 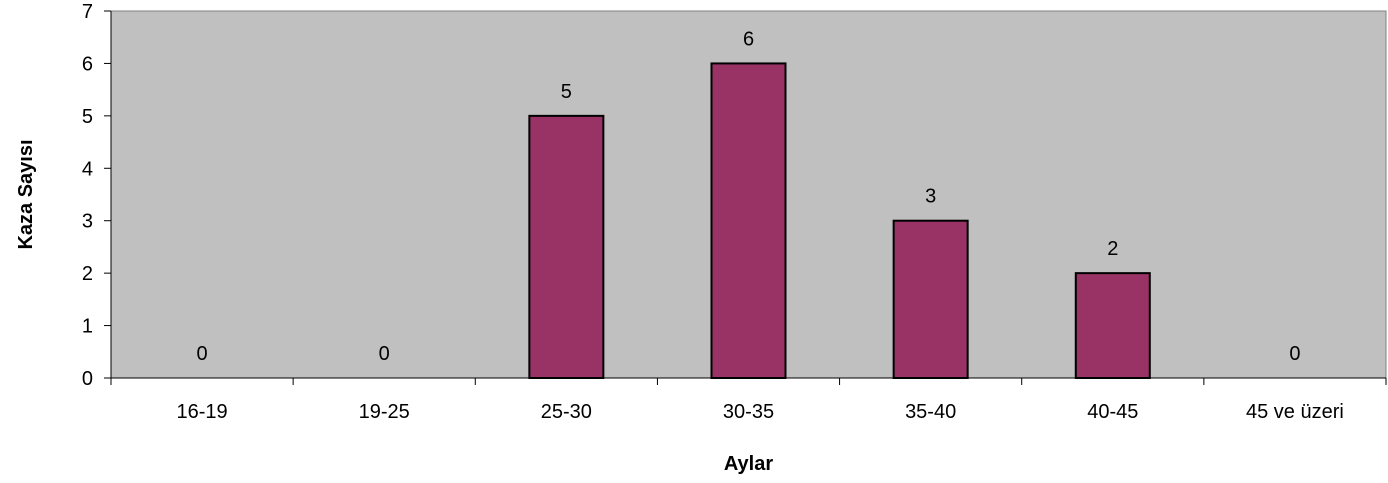 What do you see at coordinates (87, 117) in the screenshot?
I see `y-tick-label: 5` at bounding box center [87, 117].